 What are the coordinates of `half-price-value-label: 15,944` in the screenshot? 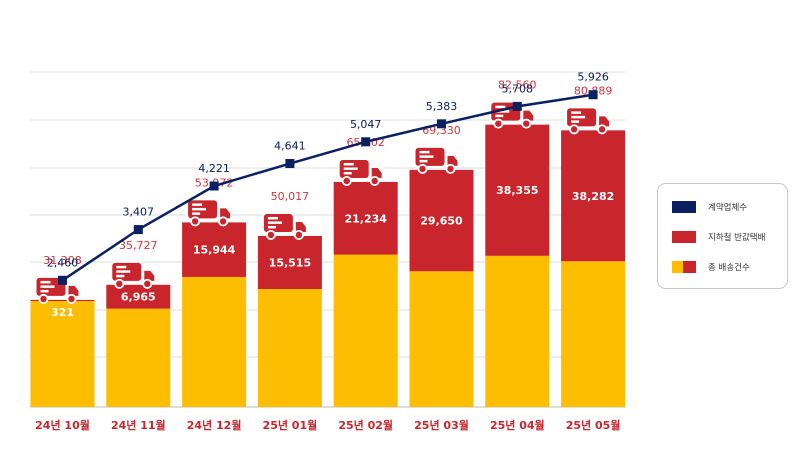 It's located at (214, 250).